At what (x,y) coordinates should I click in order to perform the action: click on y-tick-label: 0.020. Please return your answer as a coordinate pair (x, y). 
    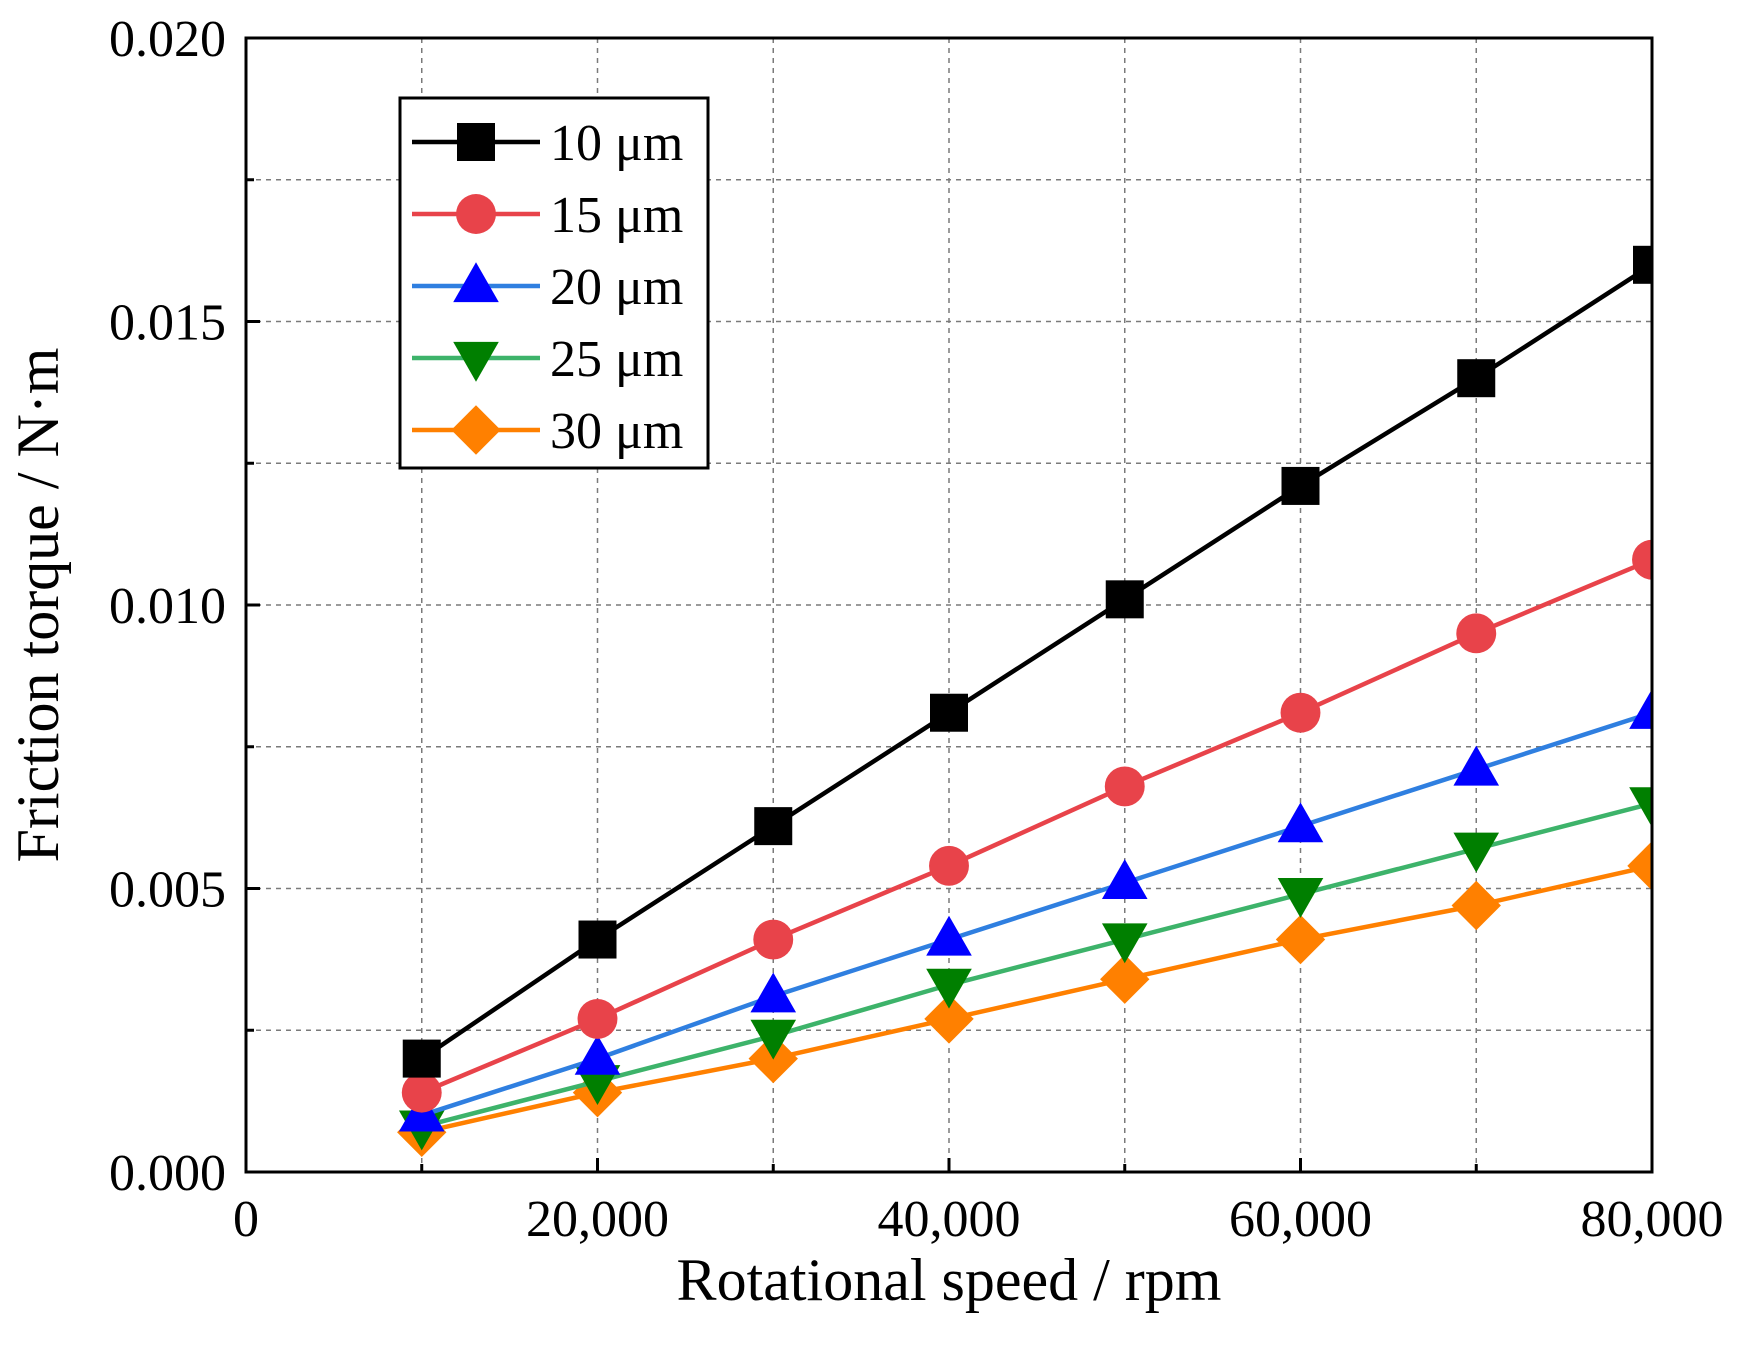
    Looking at the image, I should click on (167, 39).